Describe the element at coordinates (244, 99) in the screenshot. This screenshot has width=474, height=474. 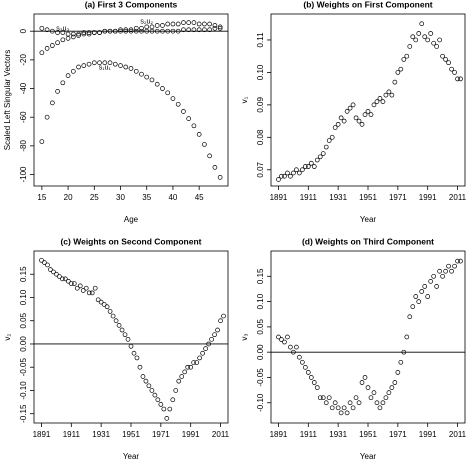
I see `y-axis-label: v₁` at that location.